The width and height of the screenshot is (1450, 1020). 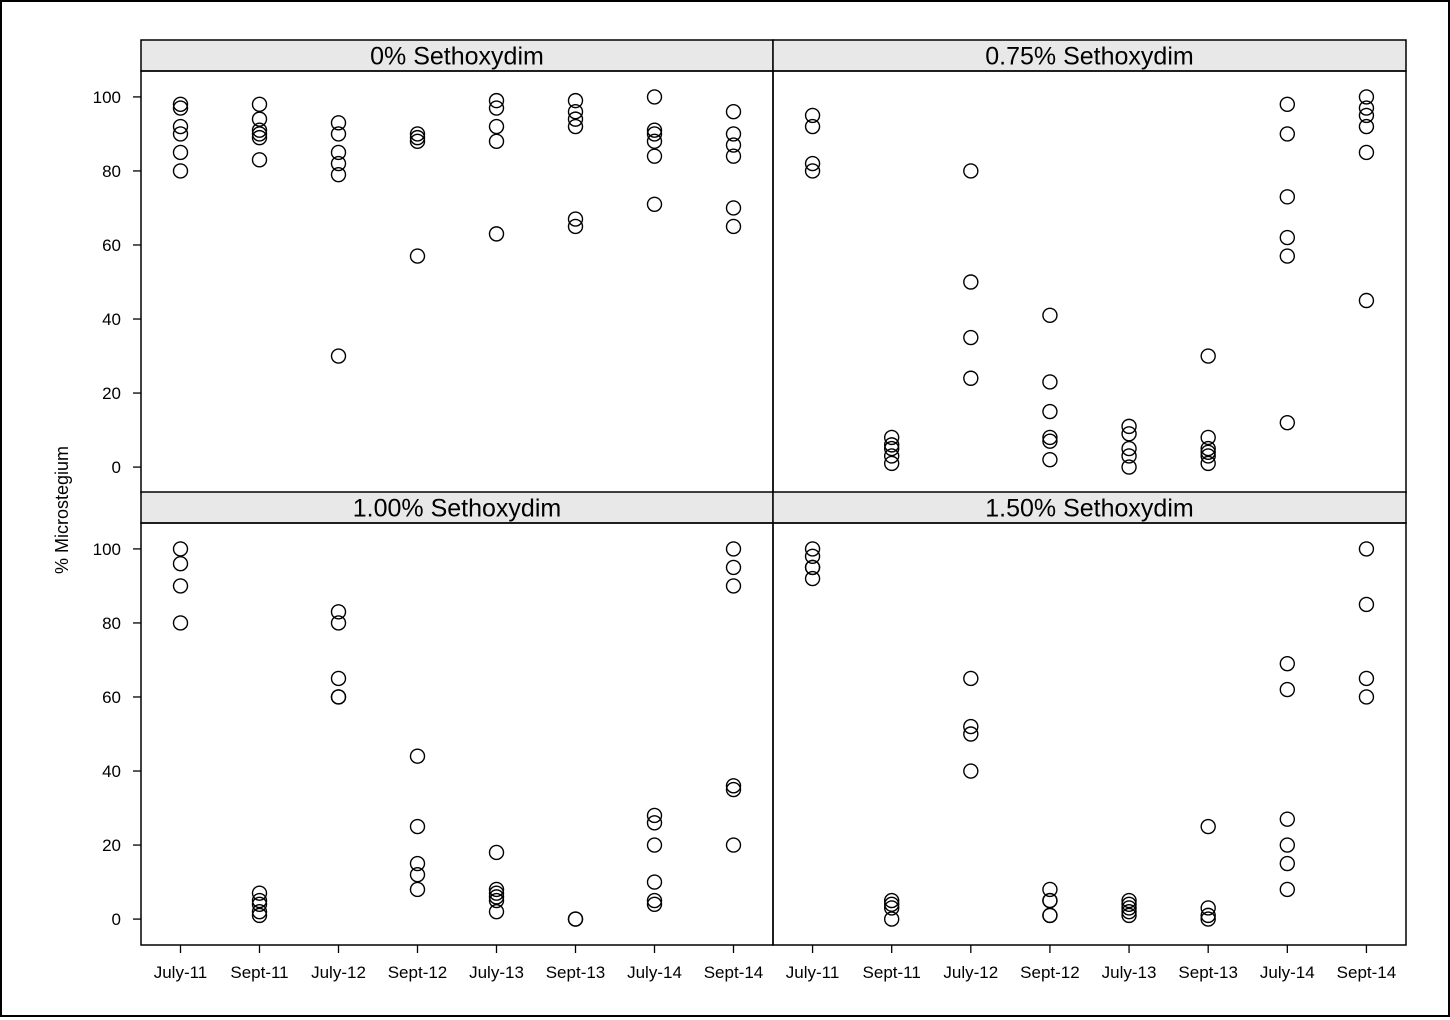 I want to click on x-tick-label: July-12, so click(x=338, y=972).